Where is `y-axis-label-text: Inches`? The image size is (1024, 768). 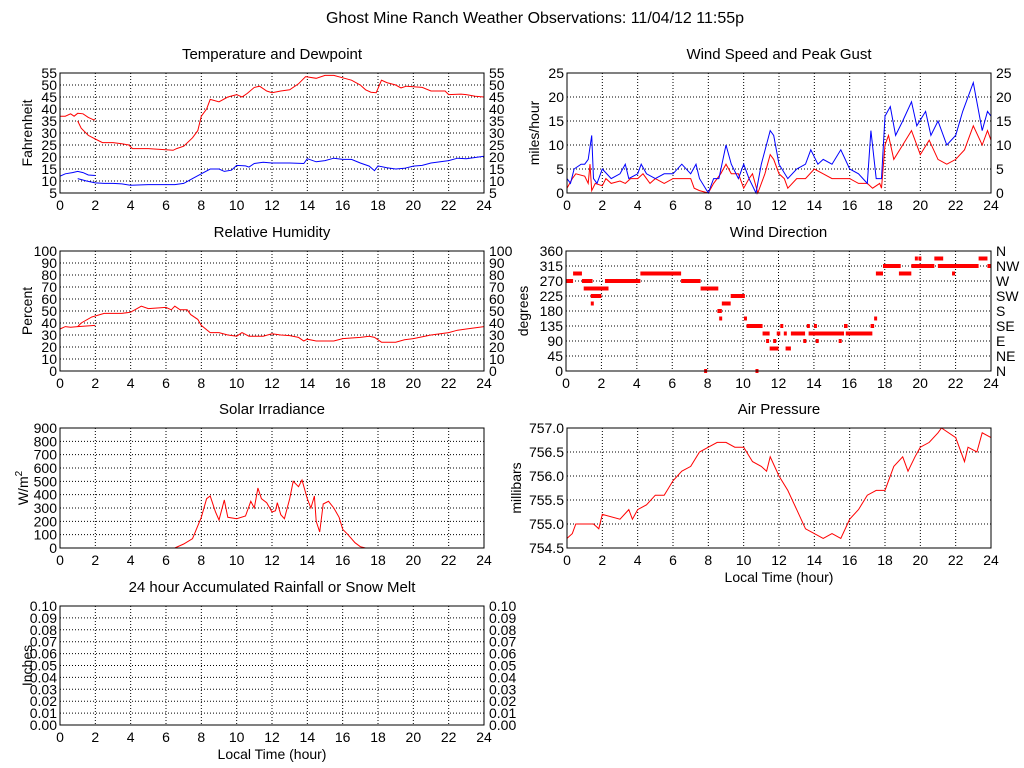 y-axis-label-text: Inches is located at coordinates (27, 665).